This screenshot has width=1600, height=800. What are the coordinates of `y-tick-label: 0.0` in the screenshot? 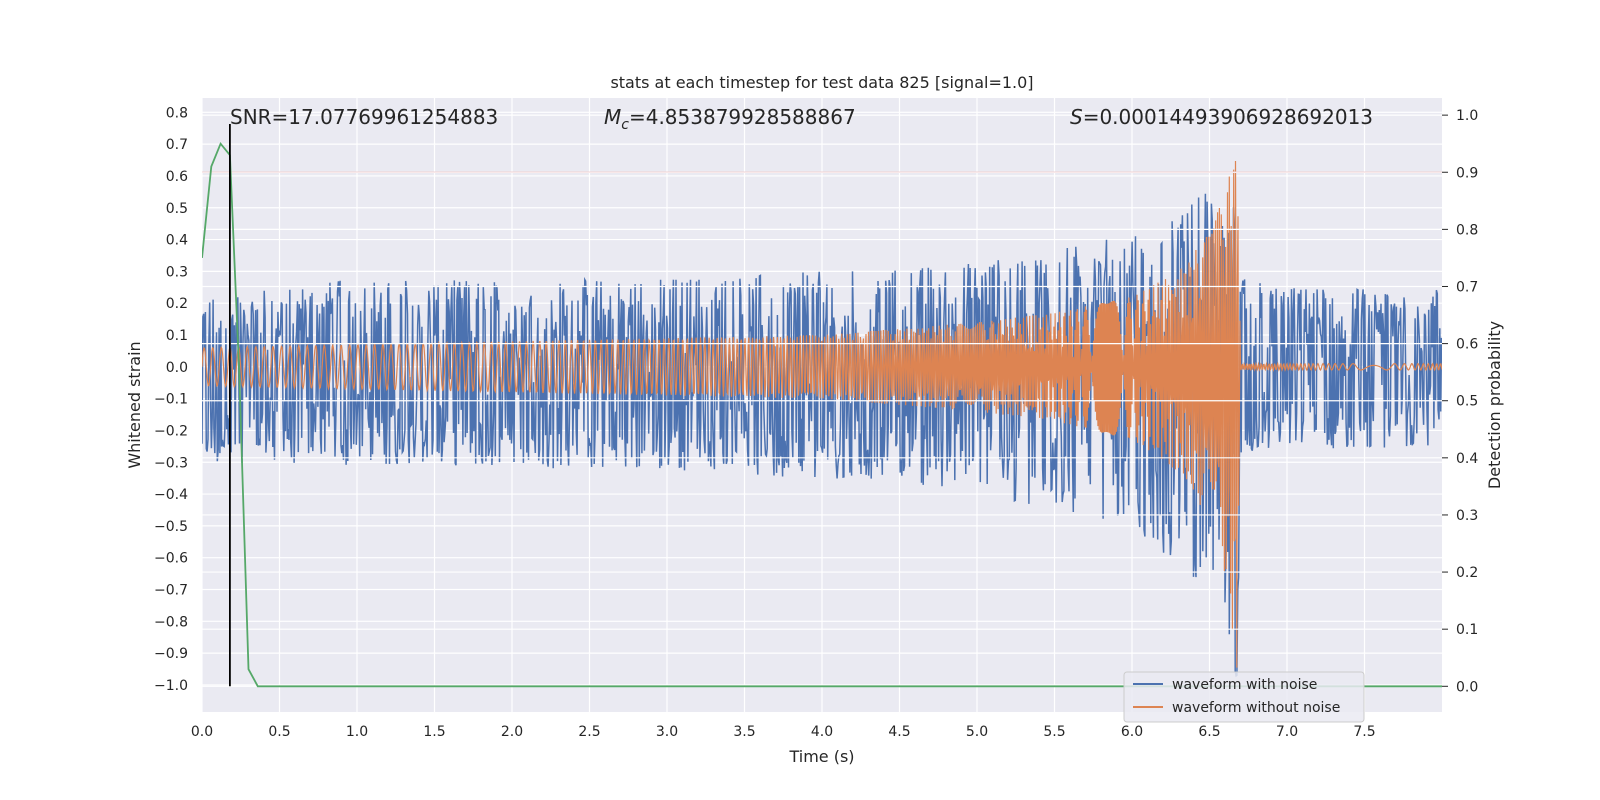 It's located at (177, 368).